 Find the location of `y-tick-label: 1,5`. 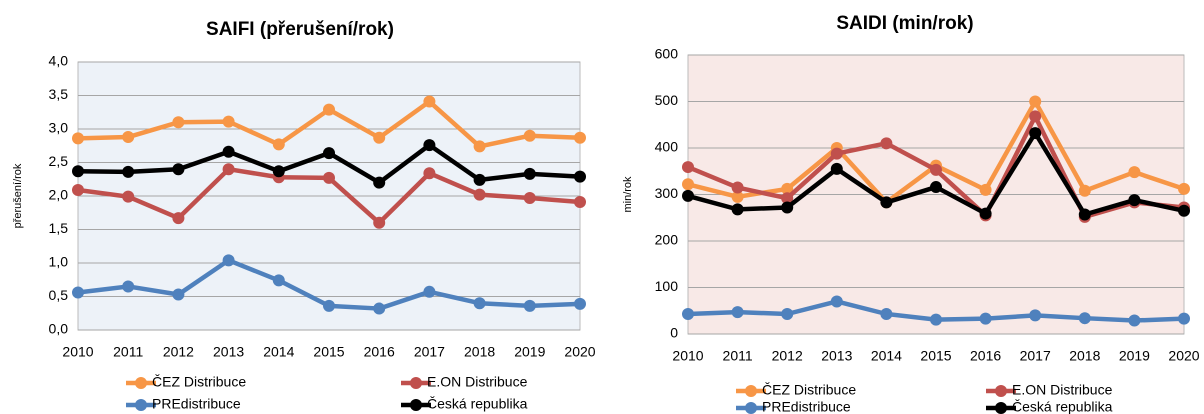

y-tick-label: 1,5 is located at coordinates (59, 228).